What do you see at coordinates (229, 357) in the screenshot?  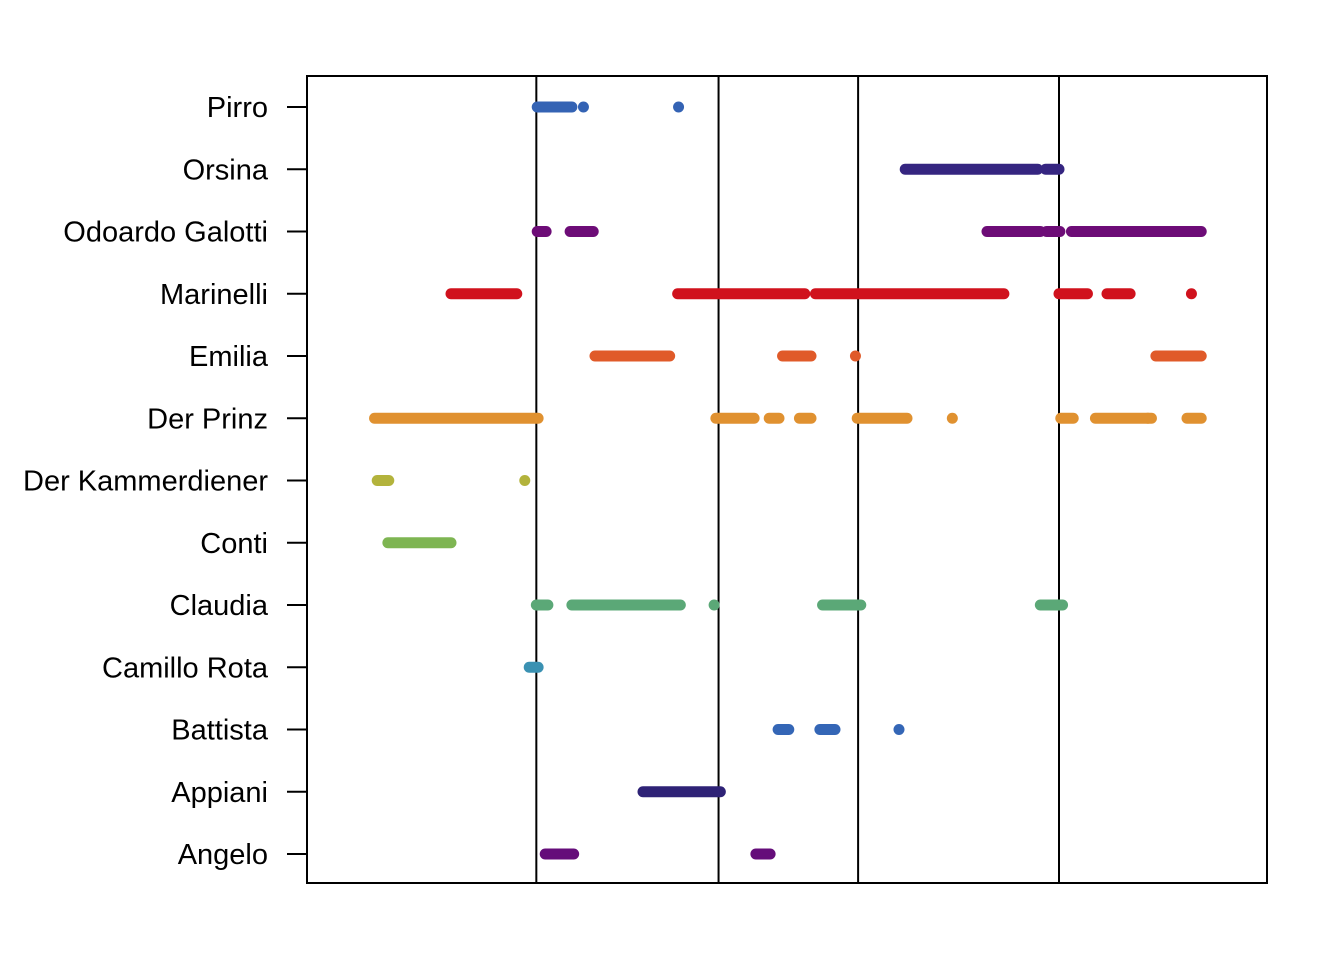 I see `y-tick-label-emilia: Emilia` at bounding box center [229, 357].